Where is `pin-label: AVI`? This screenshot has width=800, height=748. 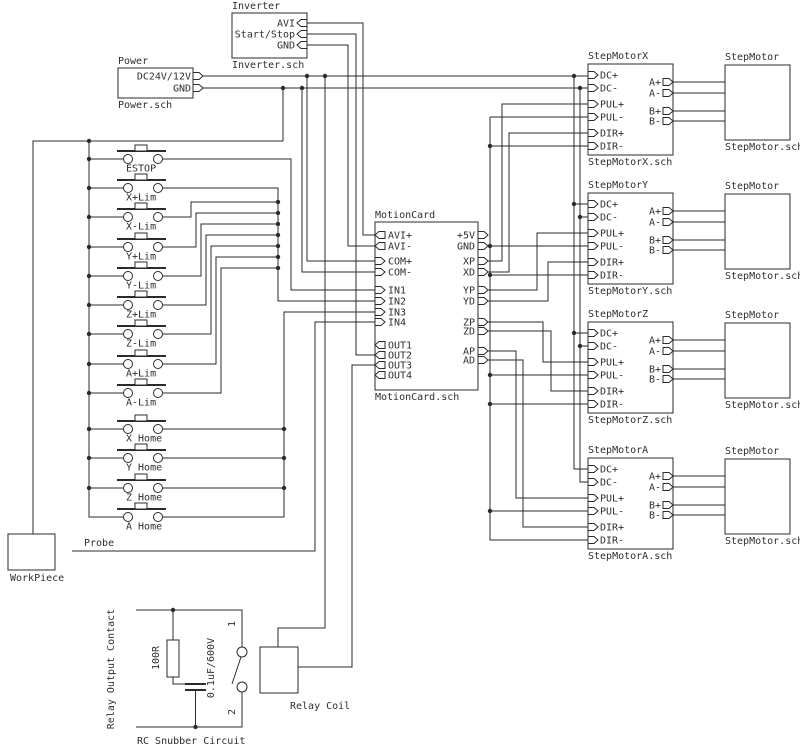 pin-label: AVI is located at coordinates (286, 24).